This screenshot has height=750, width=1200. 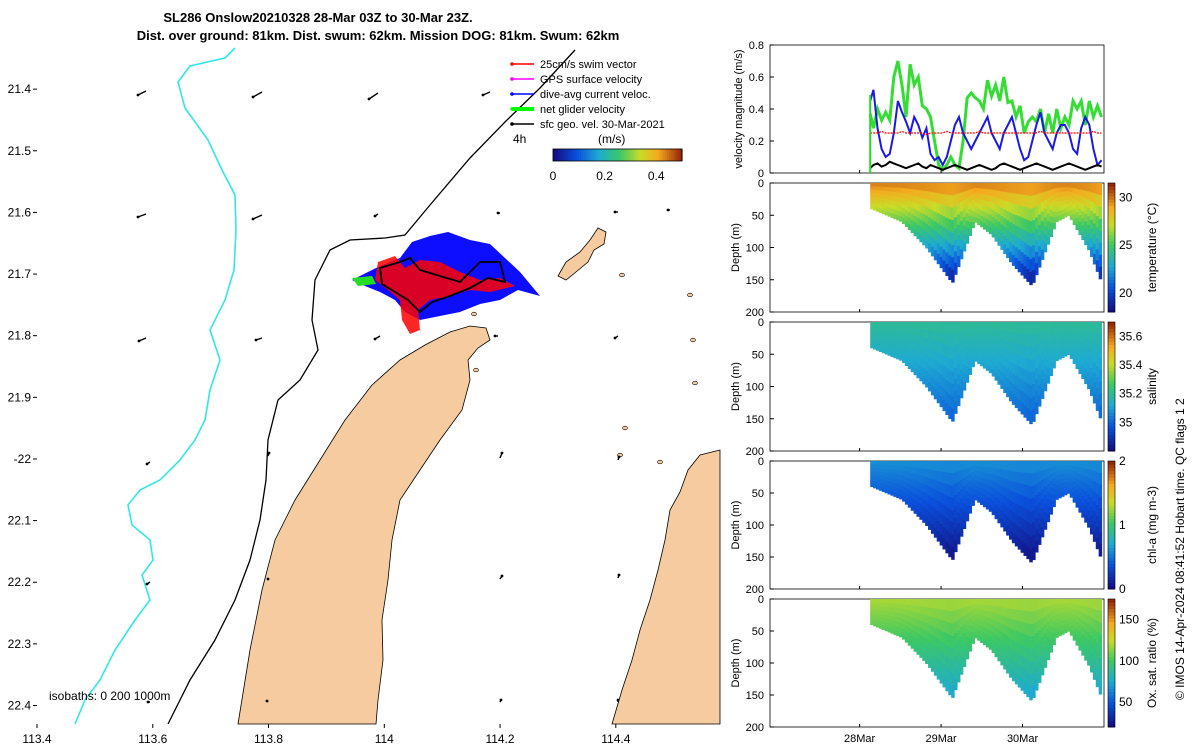 I want to click on map-y-tick-label: 21.7, so click(x=20, y=274).